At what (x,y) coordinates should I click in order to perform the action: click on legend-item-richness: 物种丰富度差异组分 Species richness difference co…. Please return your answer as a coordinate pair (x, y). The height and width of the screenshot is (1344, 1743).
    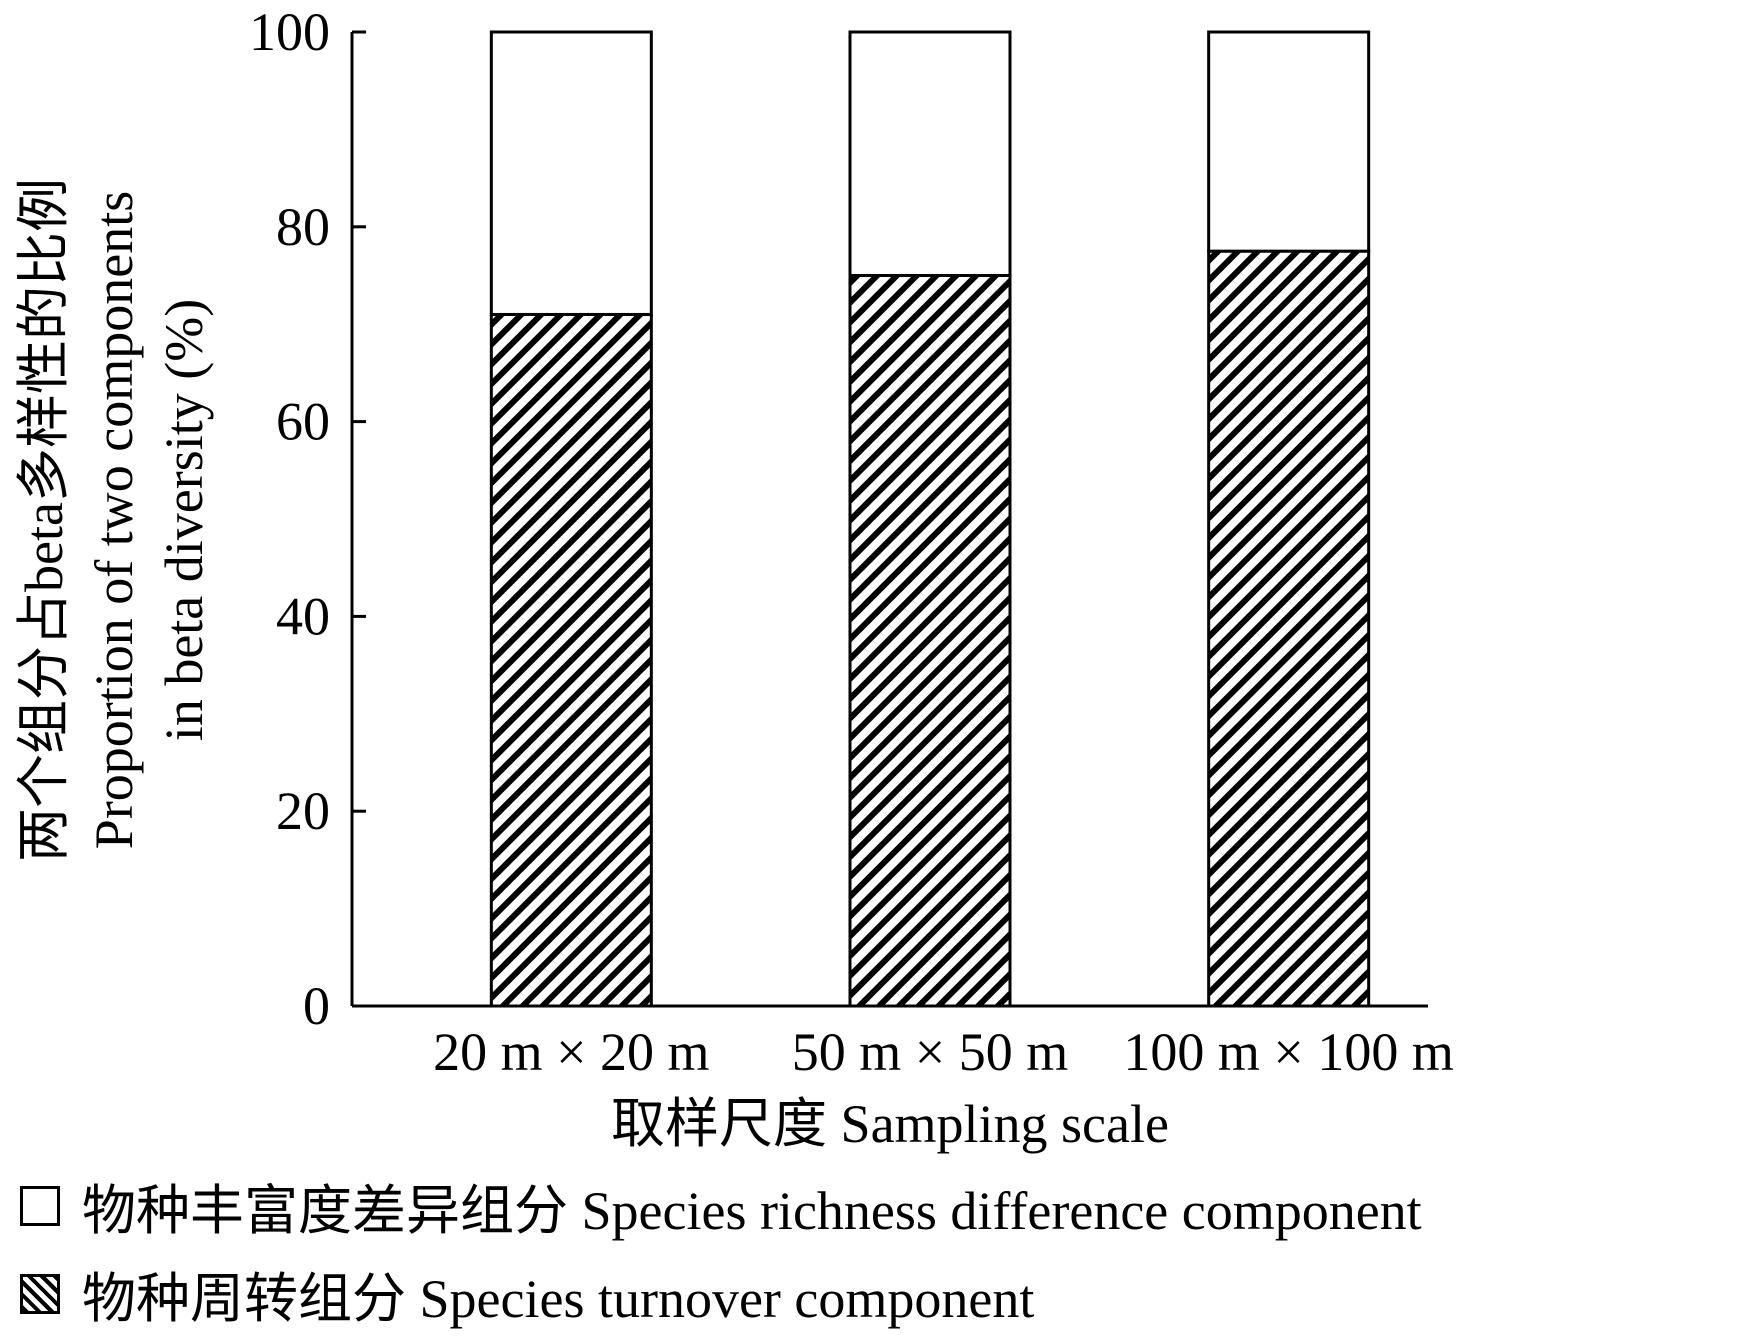
    Looking at the image, I should click on (721, 1205).